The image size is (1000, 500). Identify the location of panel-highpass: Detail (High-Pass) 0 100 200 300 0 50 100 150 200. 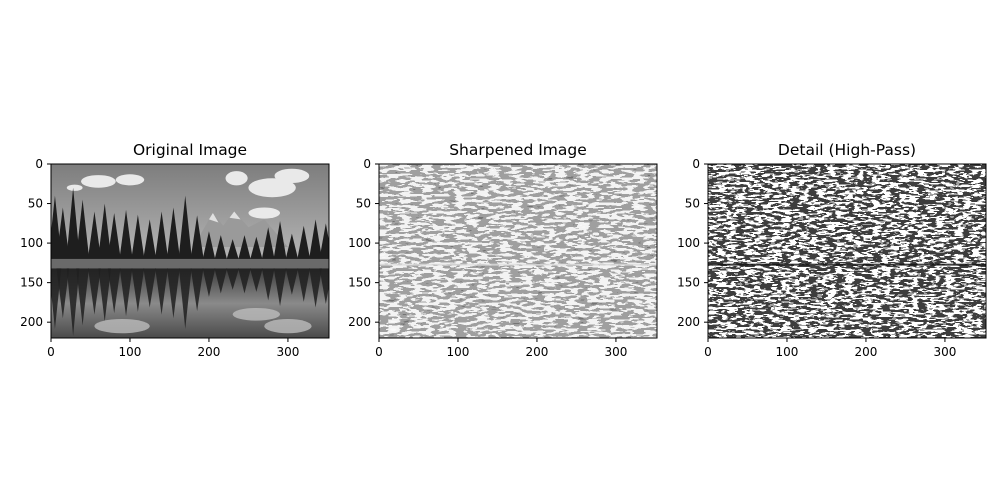
(832, 250).